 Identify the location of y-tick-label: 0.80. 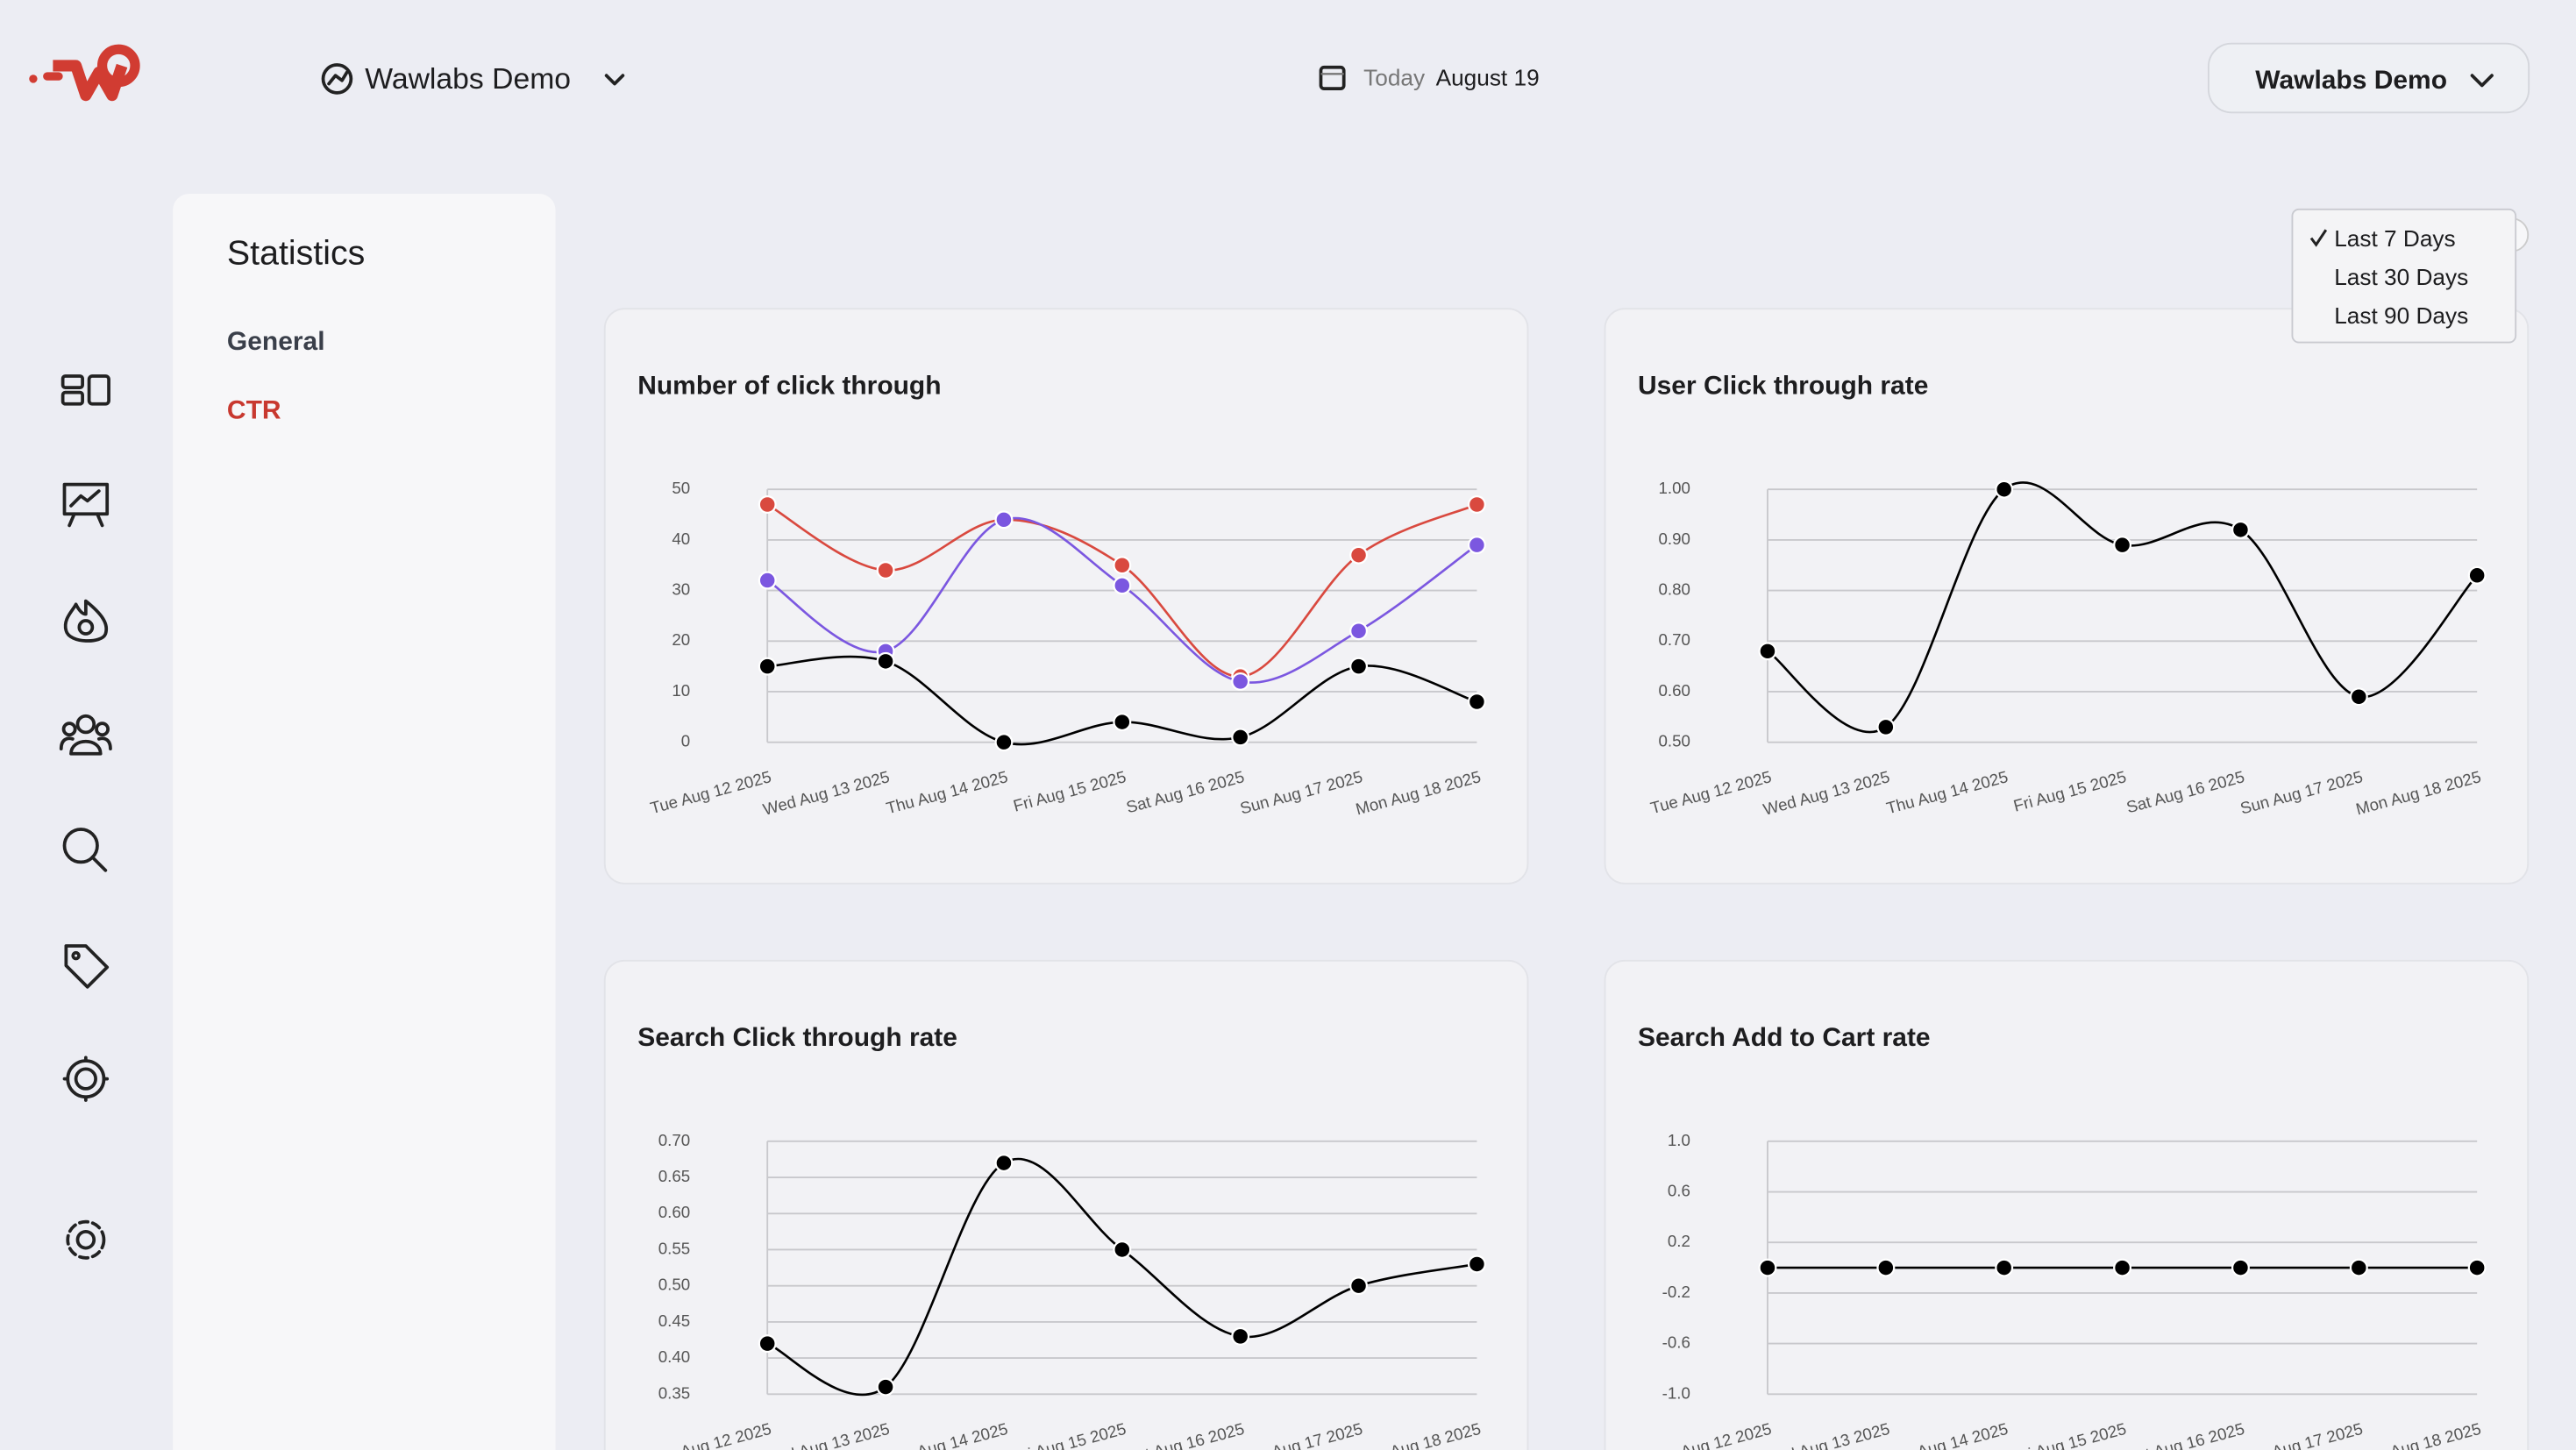
(1674, 589).